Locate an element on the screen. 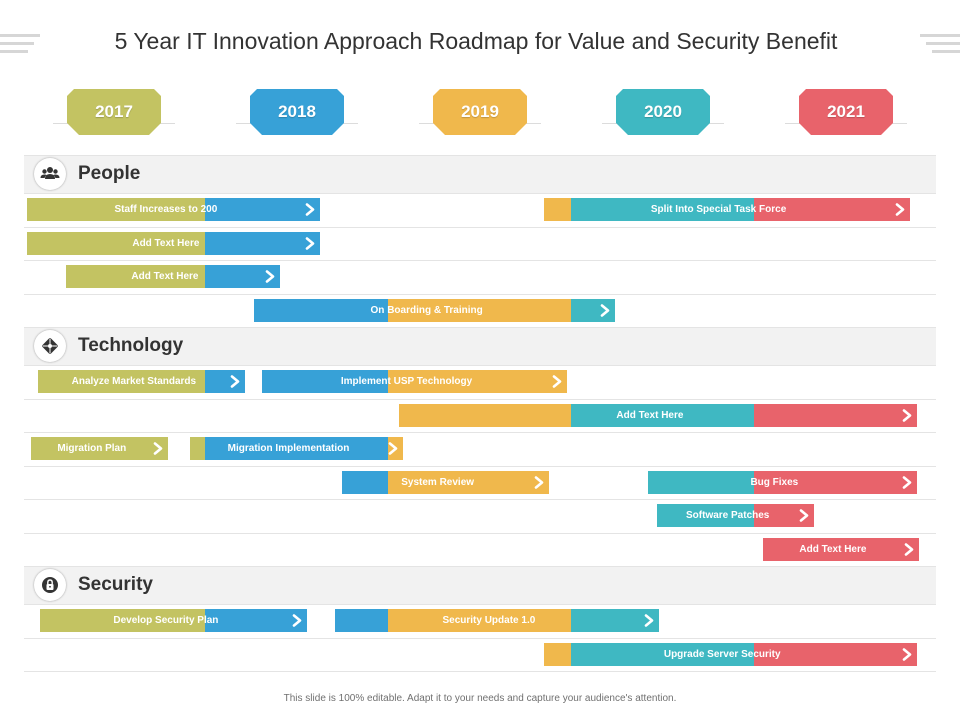  task-bar-label: Develop Security Plan is located at coordinates (166, 620).